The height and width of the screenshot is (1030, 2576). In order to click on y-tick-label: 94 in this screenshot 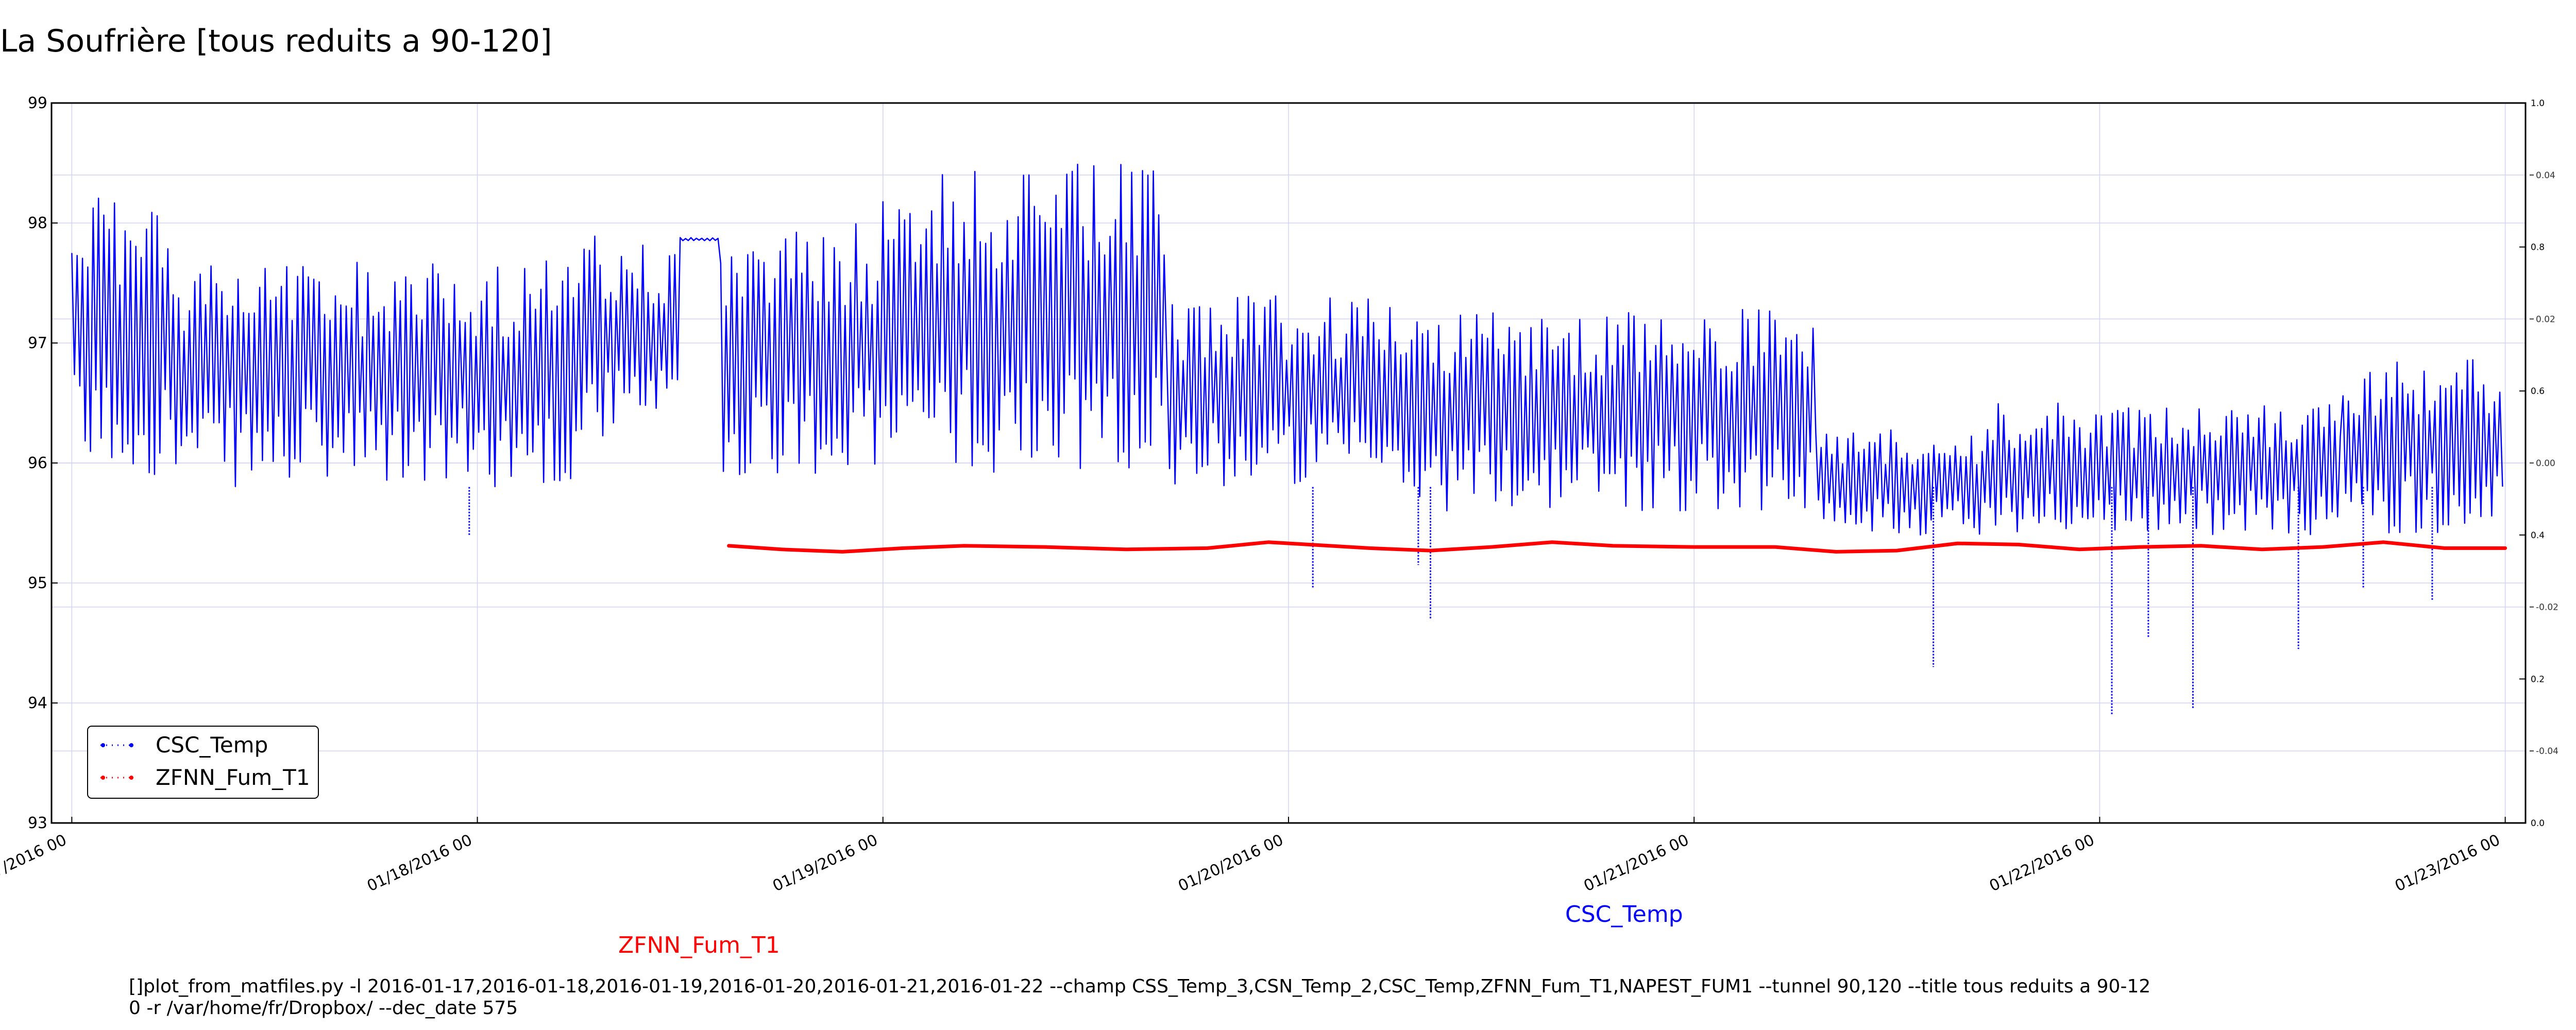, I will do `click(37, 703)`.